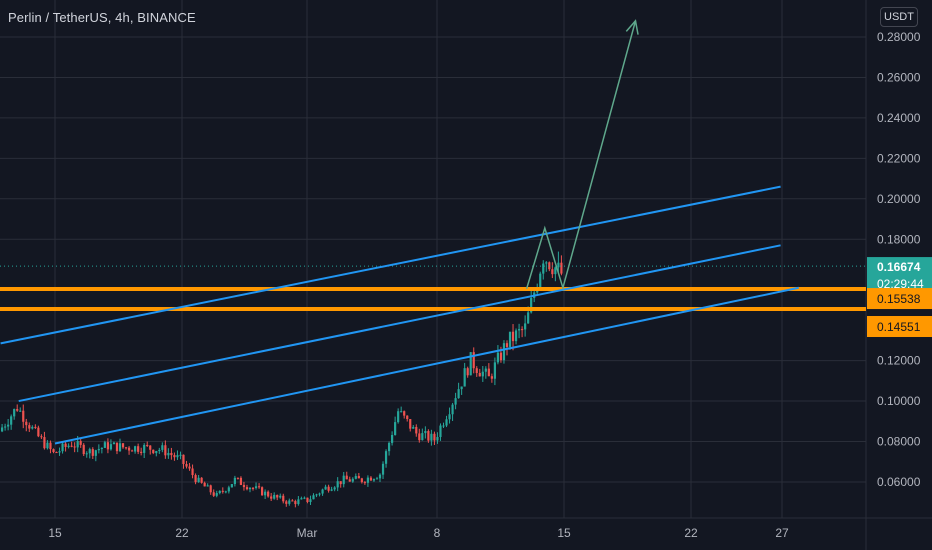  I want to click on last-price-tag-value: 0.16674, so click(899, 267).